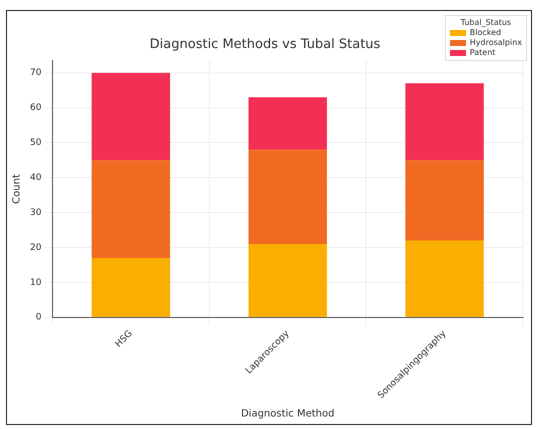 The width and height of the screenshot is (536, 429). What do you see at coordinates (39, 317) in the screenshot?
I see `y-tick-label: 0` at bounding box center [39, 317].